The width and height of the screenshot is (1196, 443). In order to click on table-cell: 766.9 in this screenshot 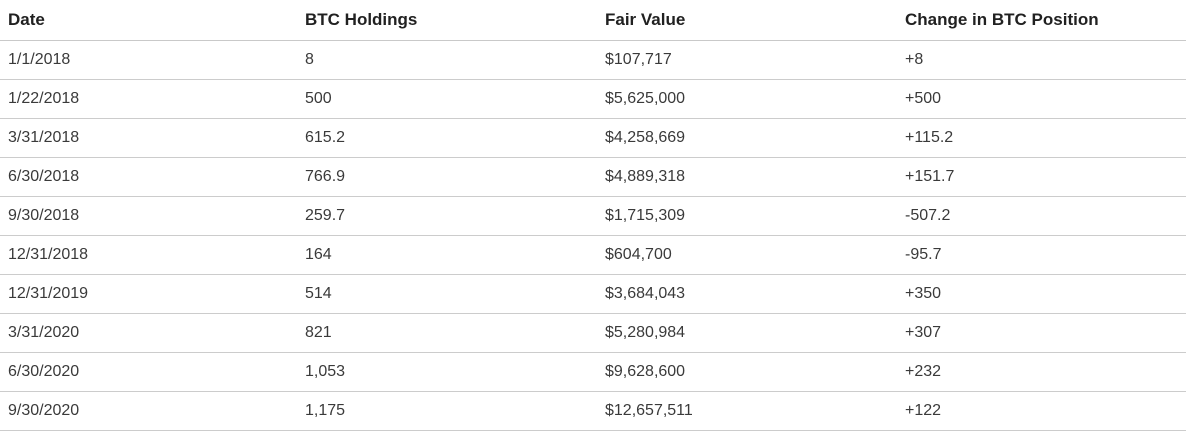, I will do `click(447, 177)`.